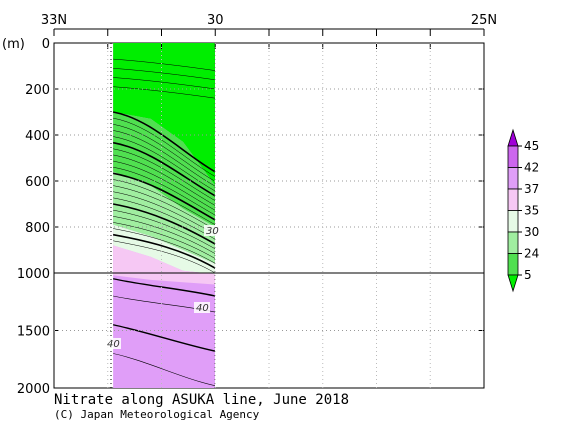 This screenshot has width=570, height=423. Describe the element at coordinates (202, 308) in the screenshot. I see `contour-label-40-right: 40` at that location.